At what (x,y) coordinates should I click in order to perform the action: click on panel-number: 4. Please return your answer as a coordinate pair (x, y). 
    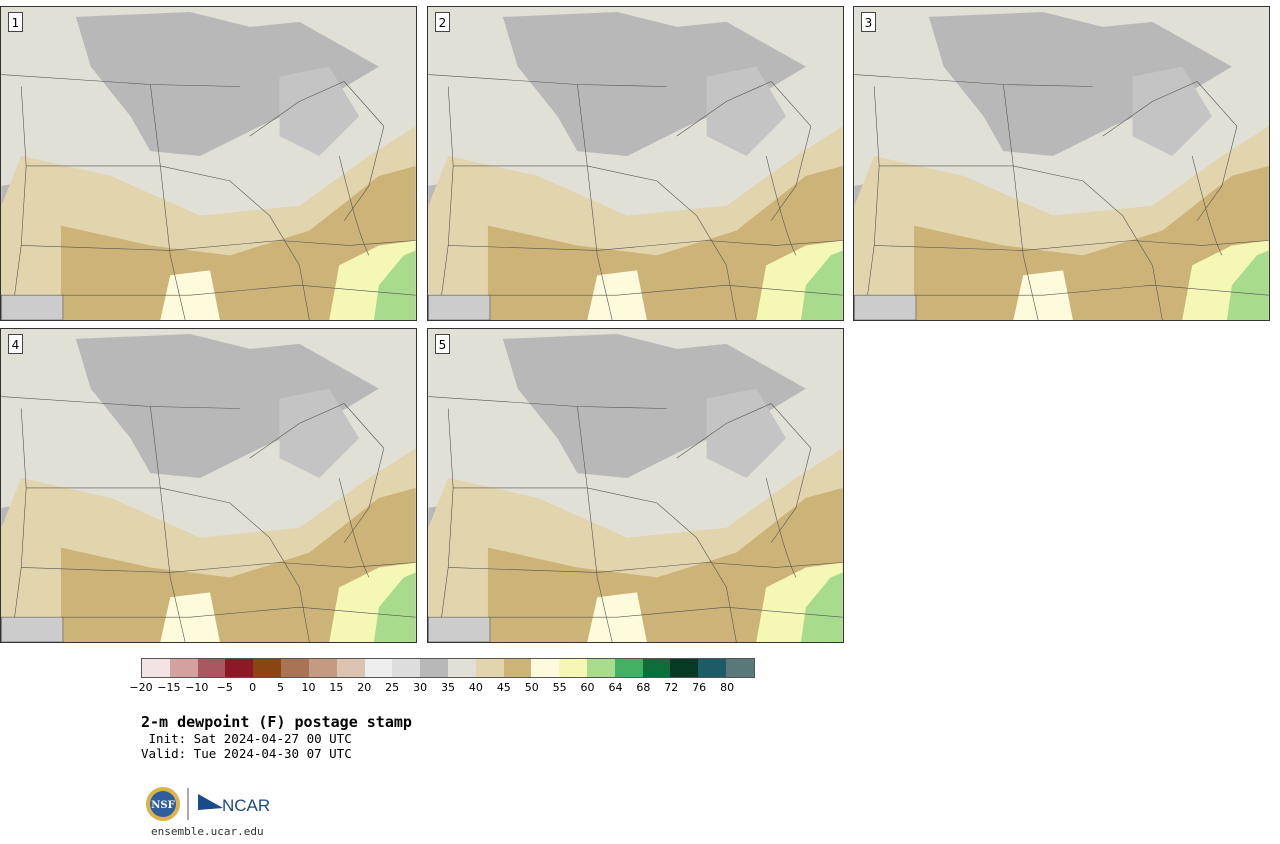
    Looking at the image, I should click on (15, 344).